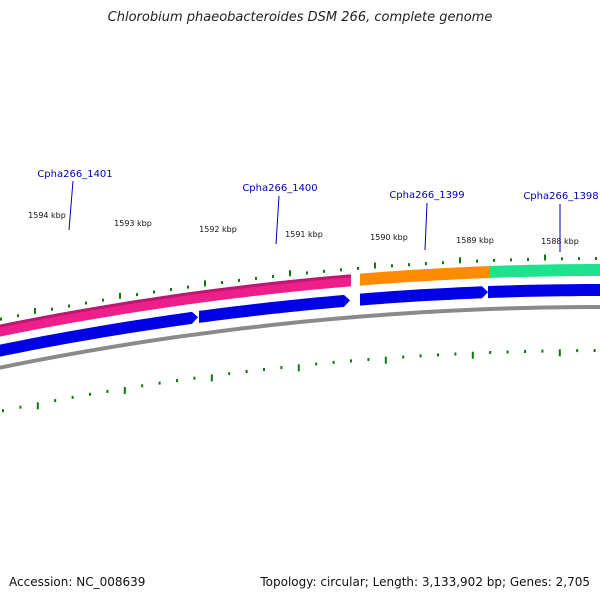 The image size is (600, 600). I want to click on kbp-label: 1592 kbp, so click(218, 229).